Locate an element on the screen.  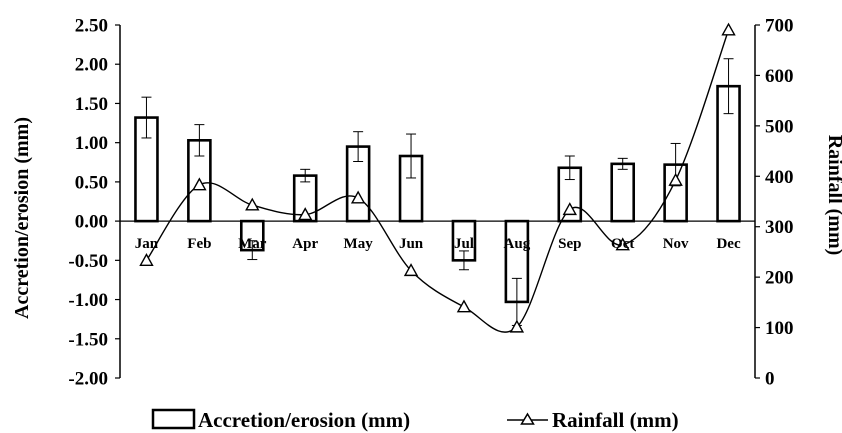
right-tick-label: 300 is located at coordinates (779, 227).